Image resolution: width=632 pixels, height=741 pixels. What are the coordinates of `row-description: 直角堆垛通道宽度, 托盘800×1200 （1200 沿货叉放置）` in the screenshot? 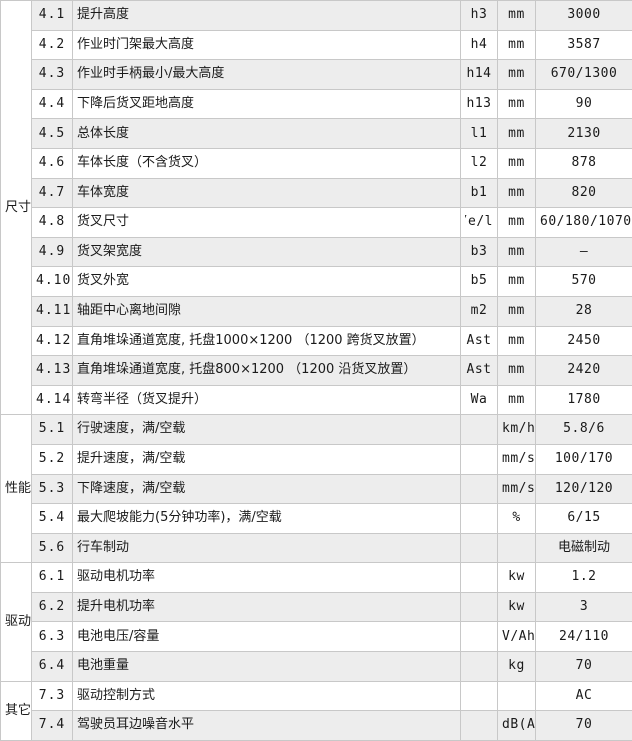 It's located at (267, 371).